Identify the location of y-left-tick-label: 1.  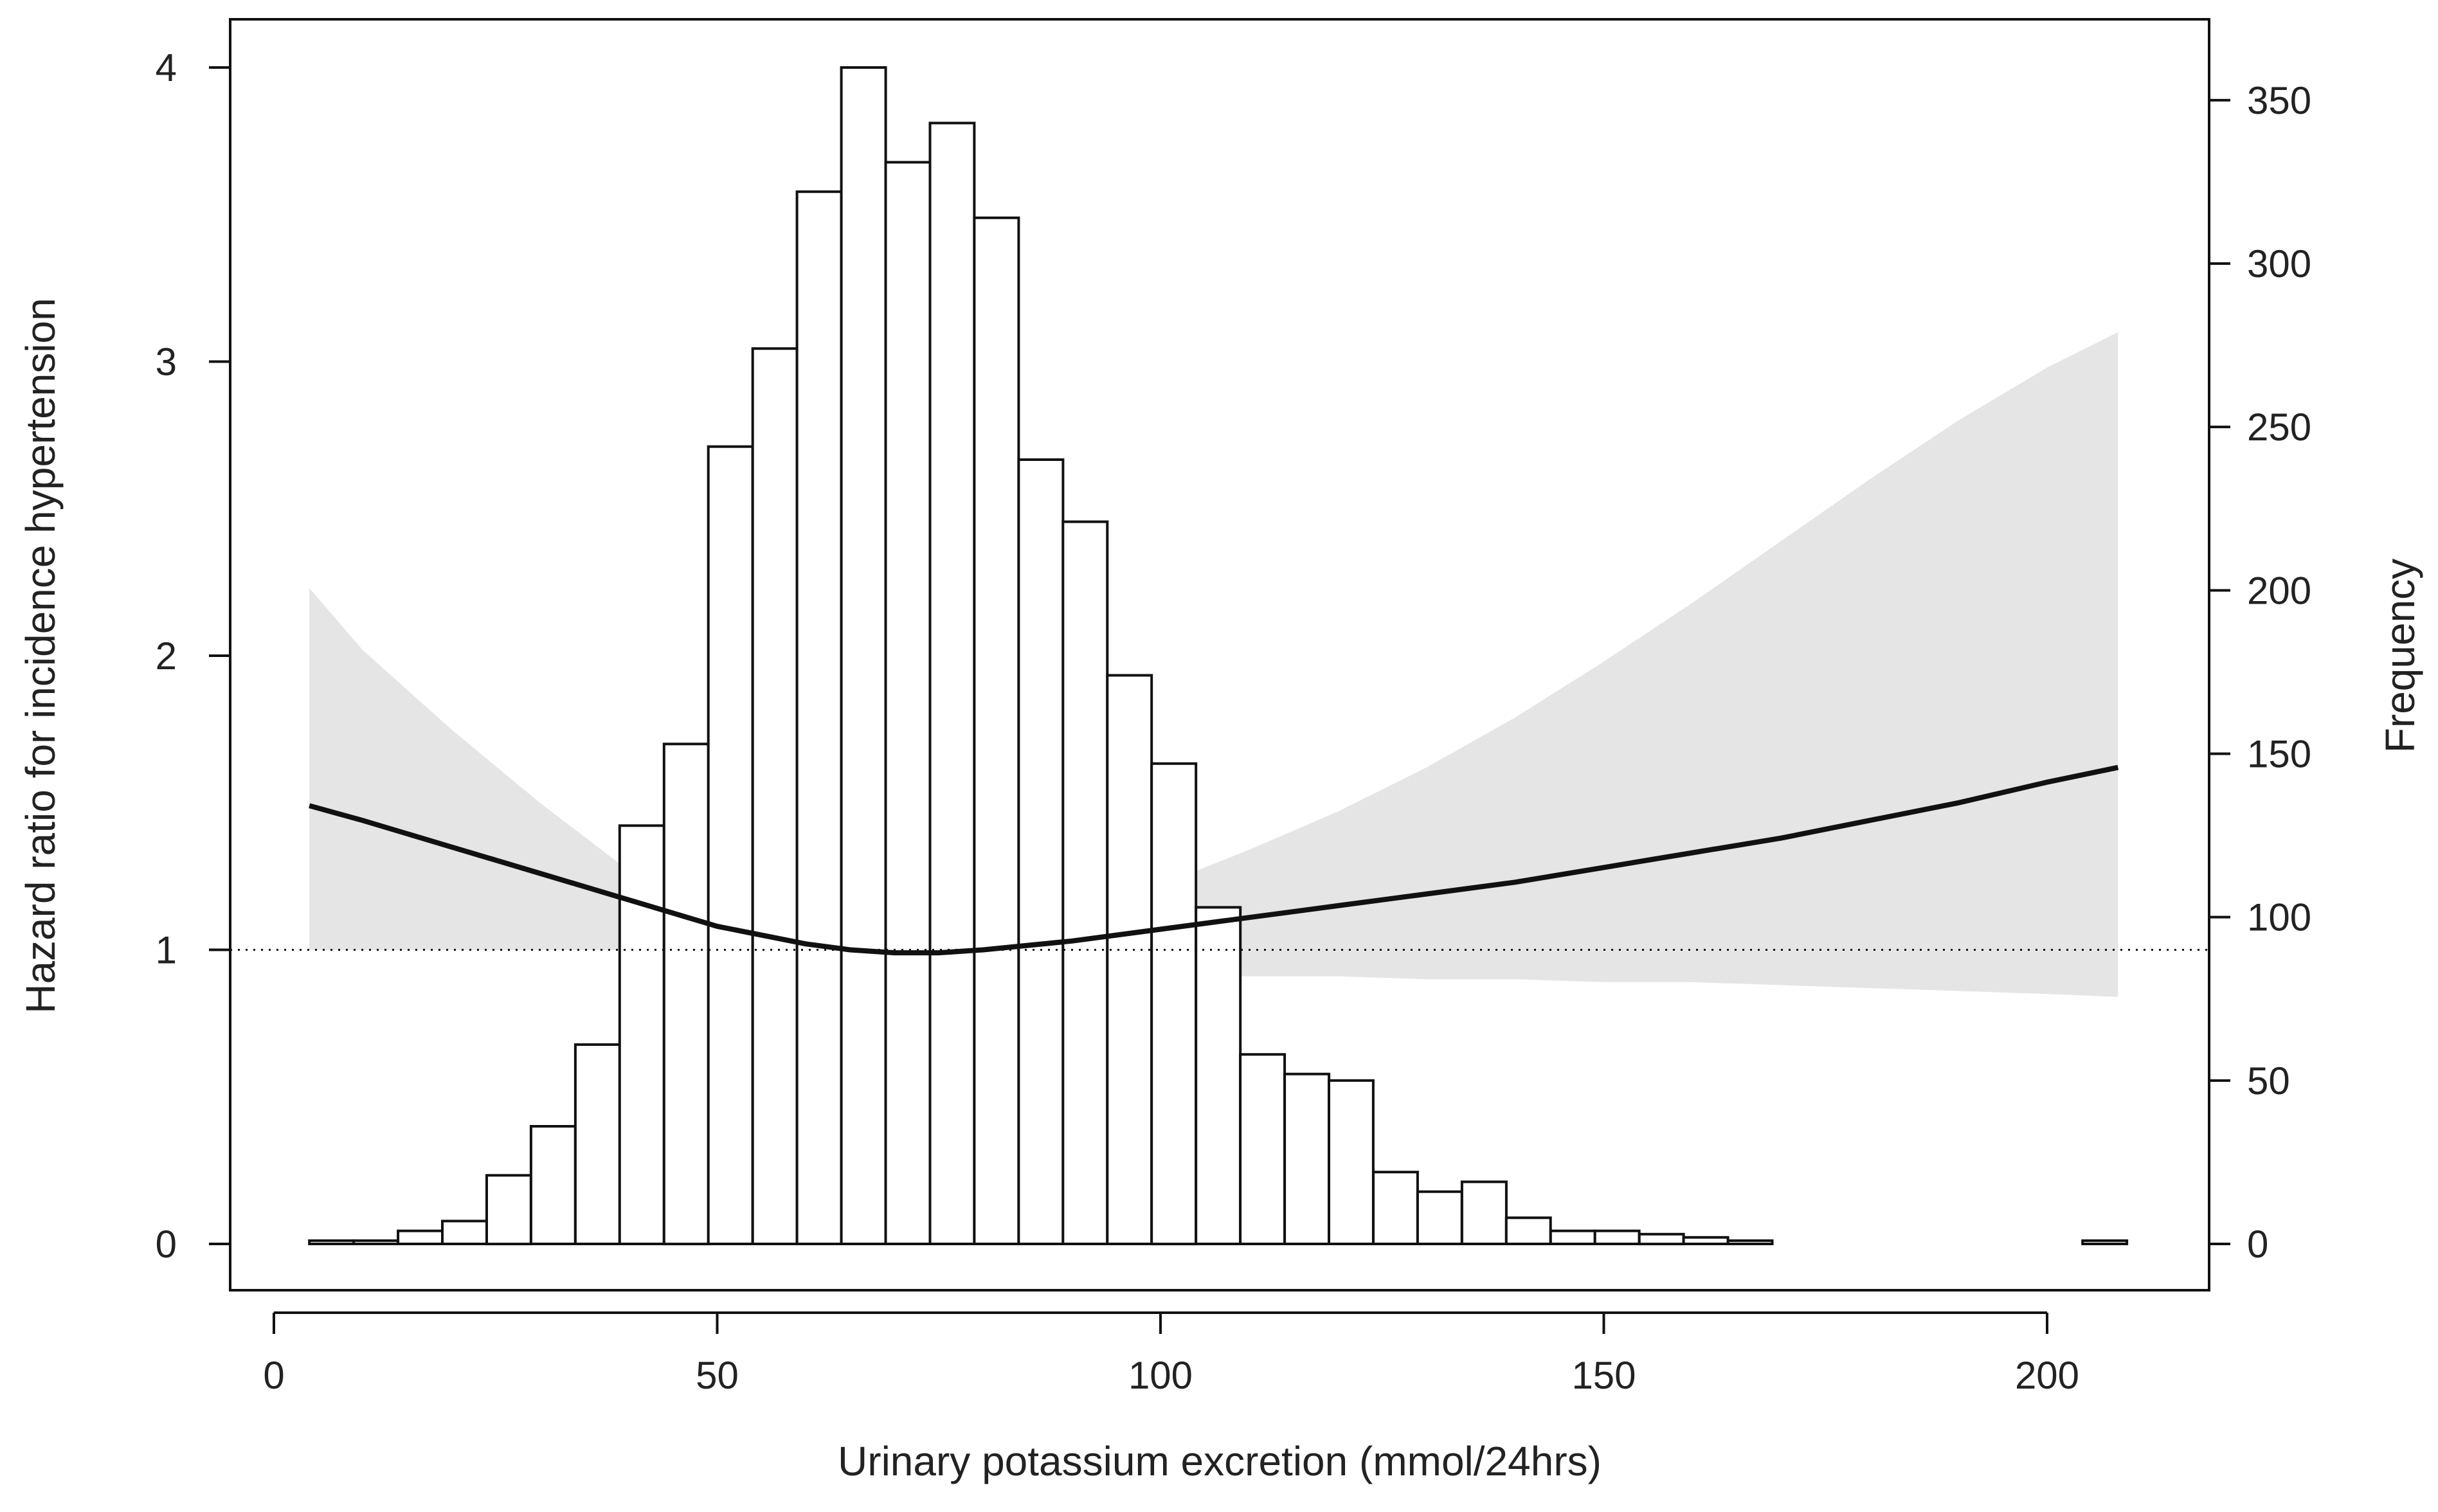
(166, 951).